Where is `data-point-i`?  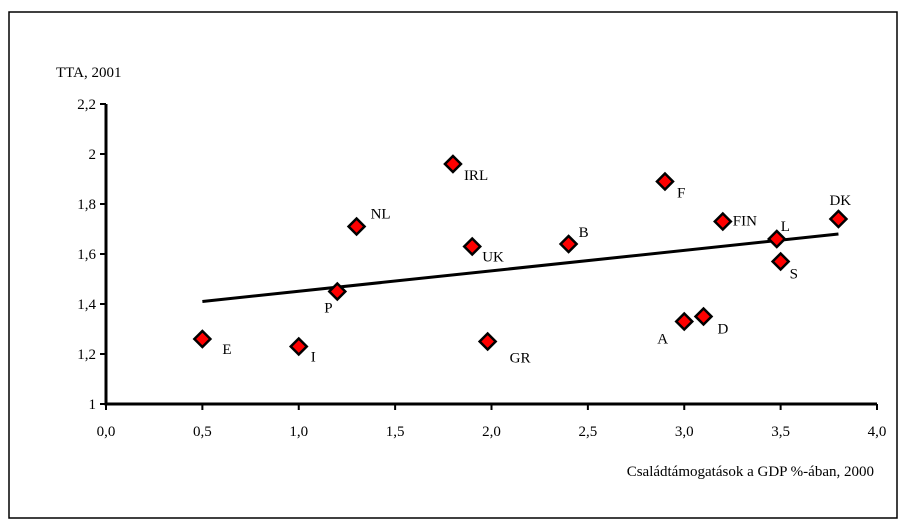
data-point-i is located at coordinates (298, 346).